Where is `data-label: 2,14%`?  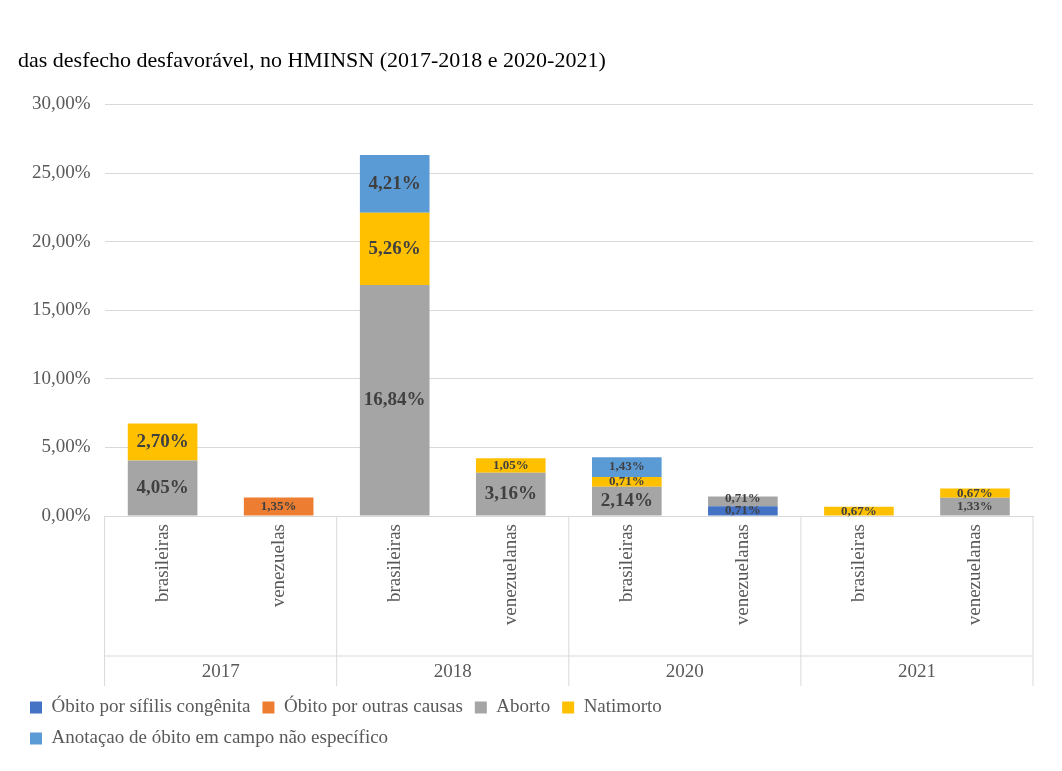
data-label: 2,14% is located at coordinates (626, 499).